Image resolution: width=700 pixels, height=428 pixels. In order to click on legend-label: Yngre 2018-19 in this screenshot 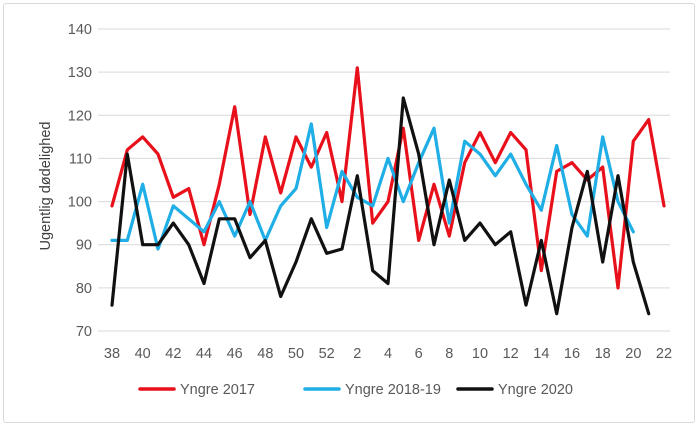, I will do `click(393, 390)`.